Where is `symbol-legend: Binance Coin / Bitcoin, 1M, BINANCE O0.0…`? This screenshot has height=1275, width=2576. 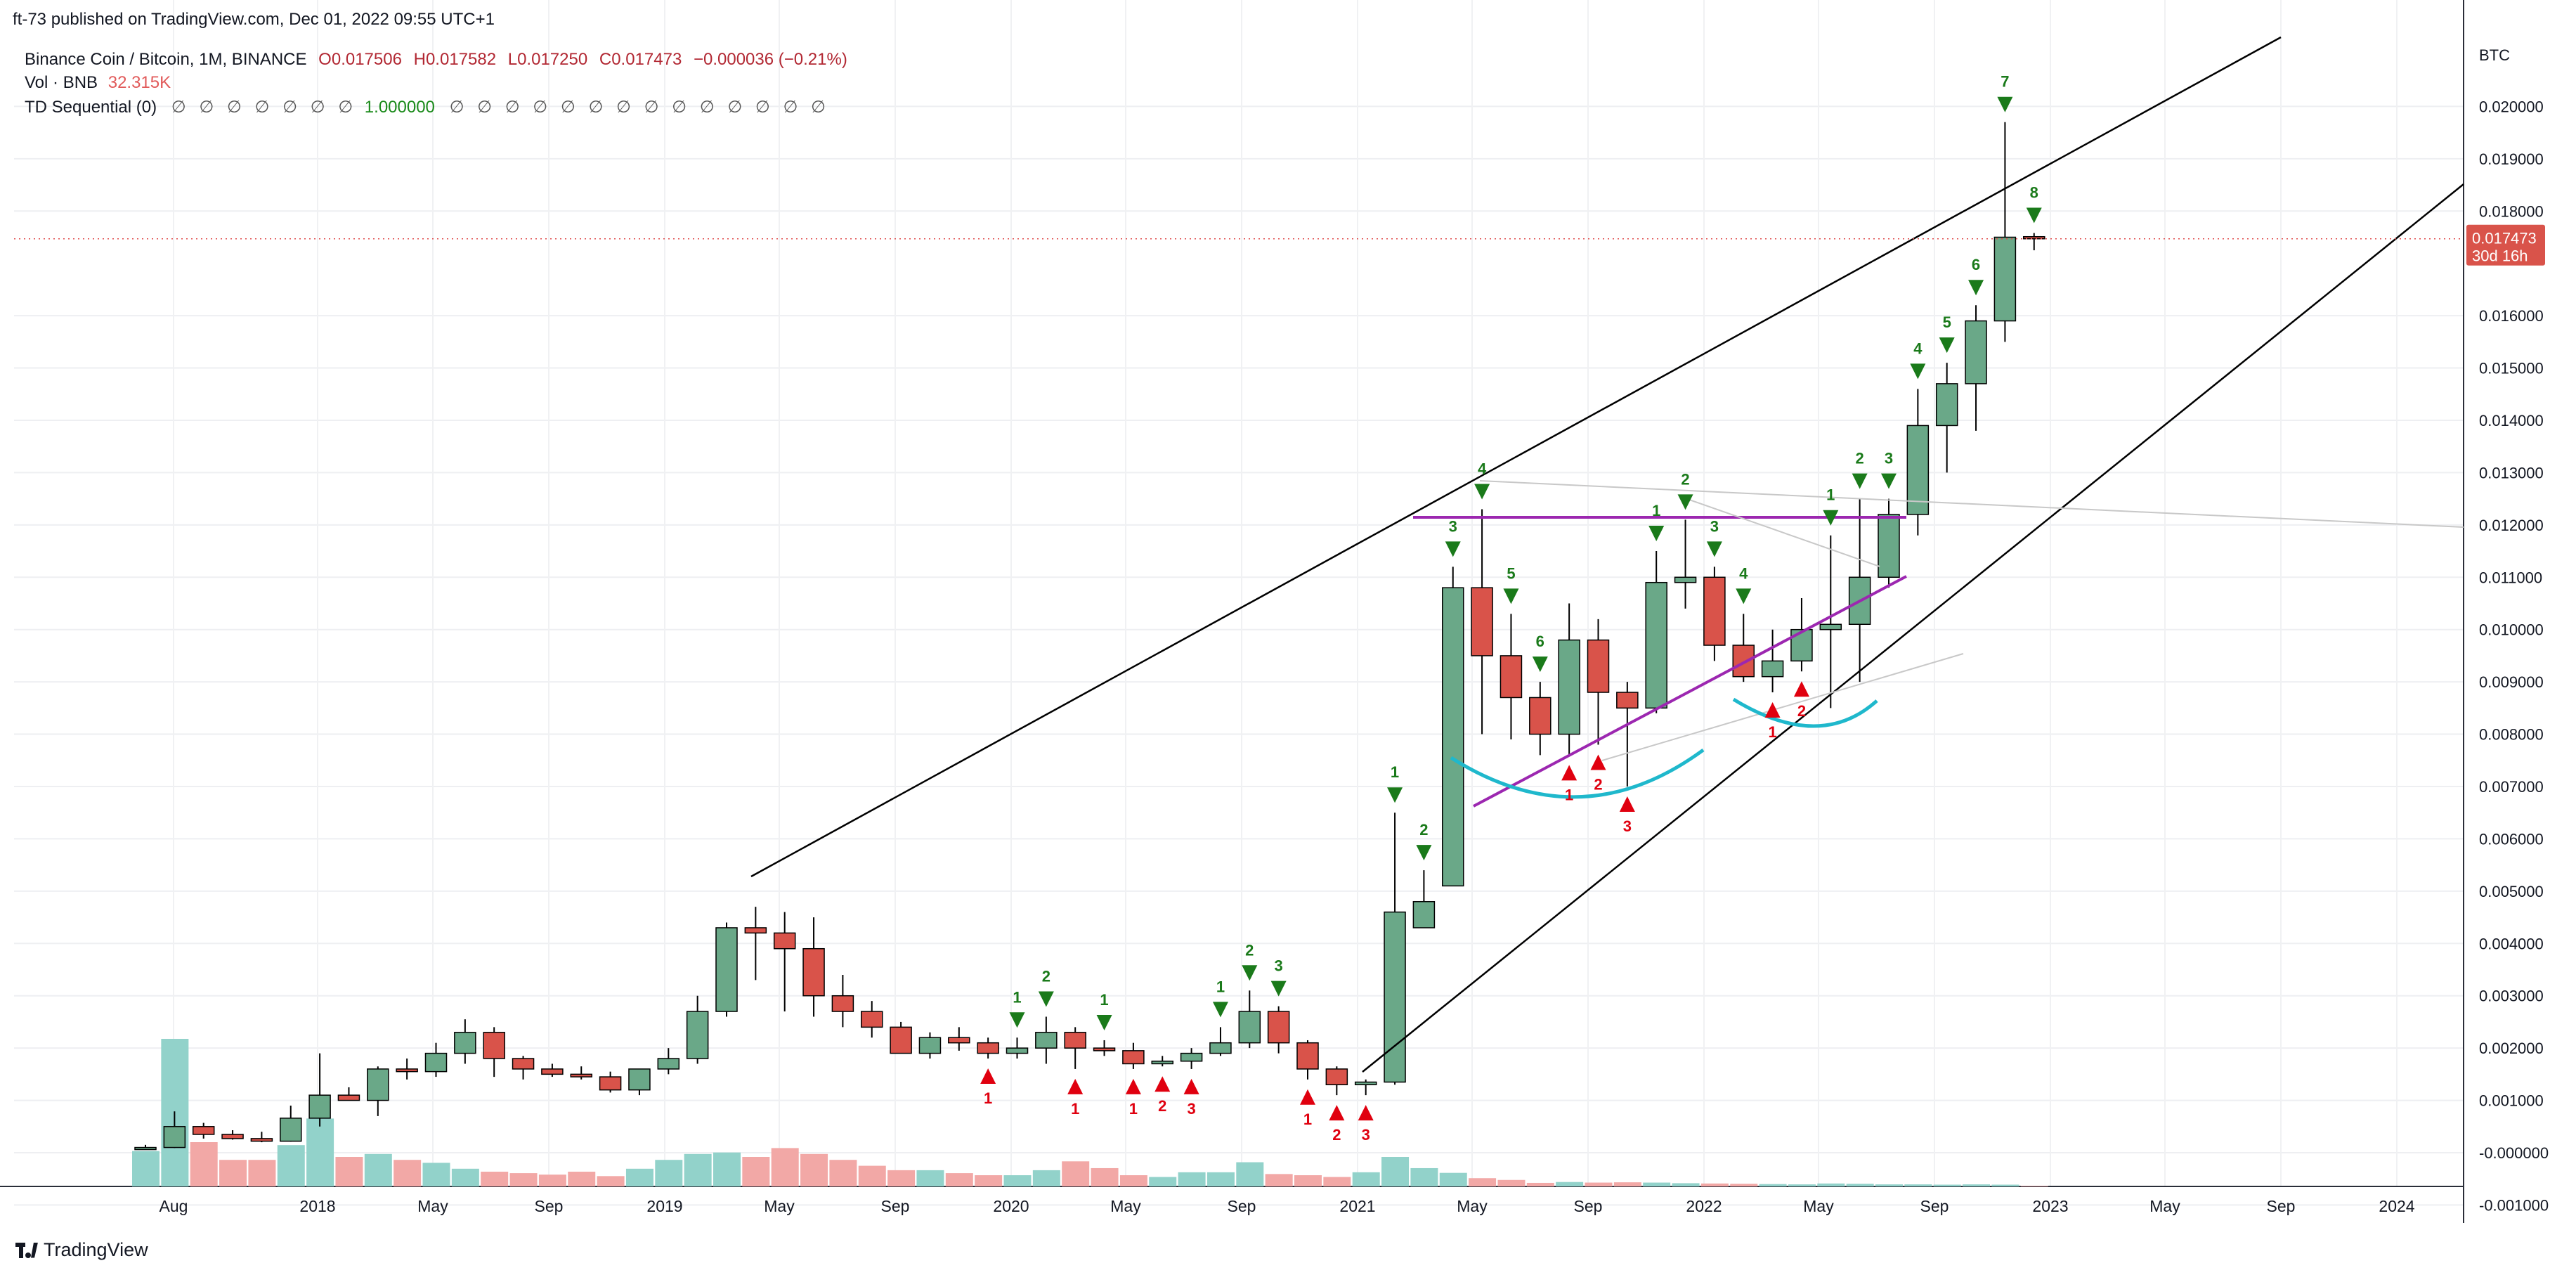 symbol-legend: Binance Coin / Bitcoin, 1M, BINANCE O0.0… is located at coordinates (436, 60).